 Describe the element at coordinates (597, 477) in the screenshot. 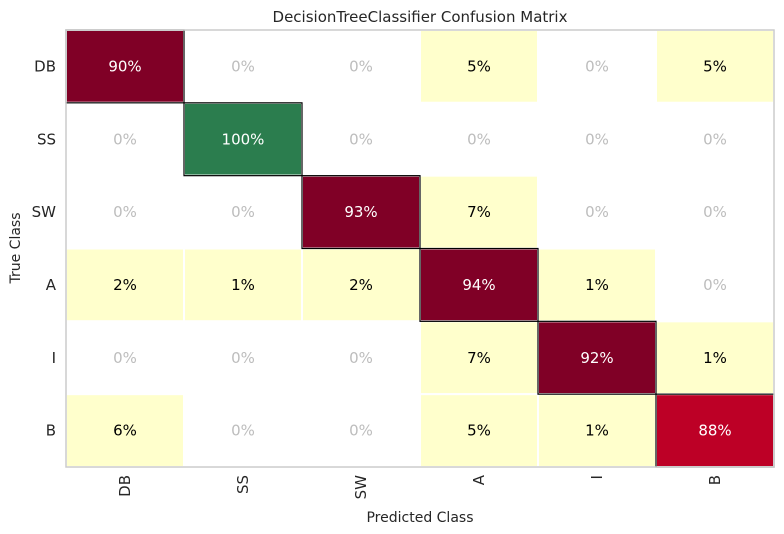

I see `x-tick-label: I` at that location.